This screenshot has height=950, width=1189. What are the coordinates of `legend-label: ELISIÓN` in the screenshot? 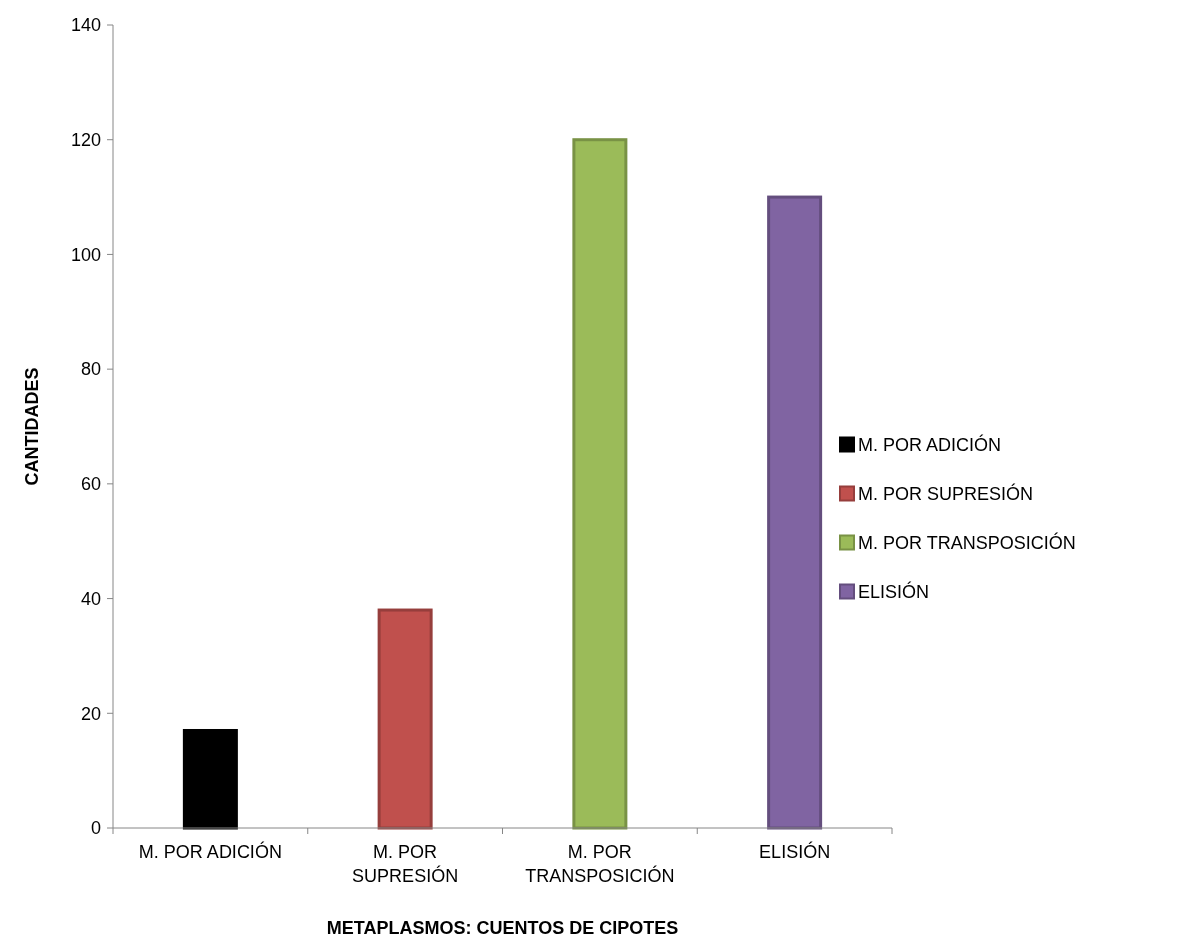 It's located at (894, 591).